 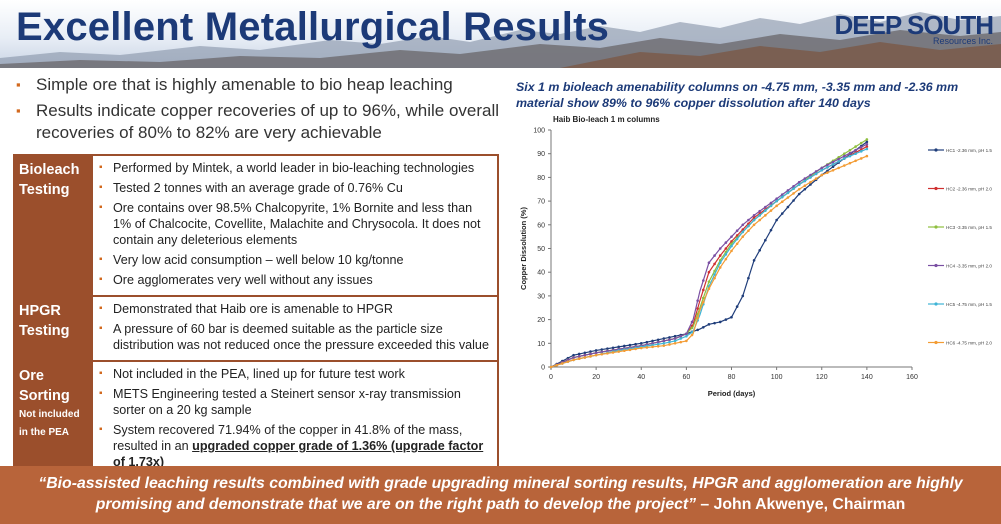 I want to click on company-logo: DEEP SOUTH Resources Inc., so click(x=914, y=29).